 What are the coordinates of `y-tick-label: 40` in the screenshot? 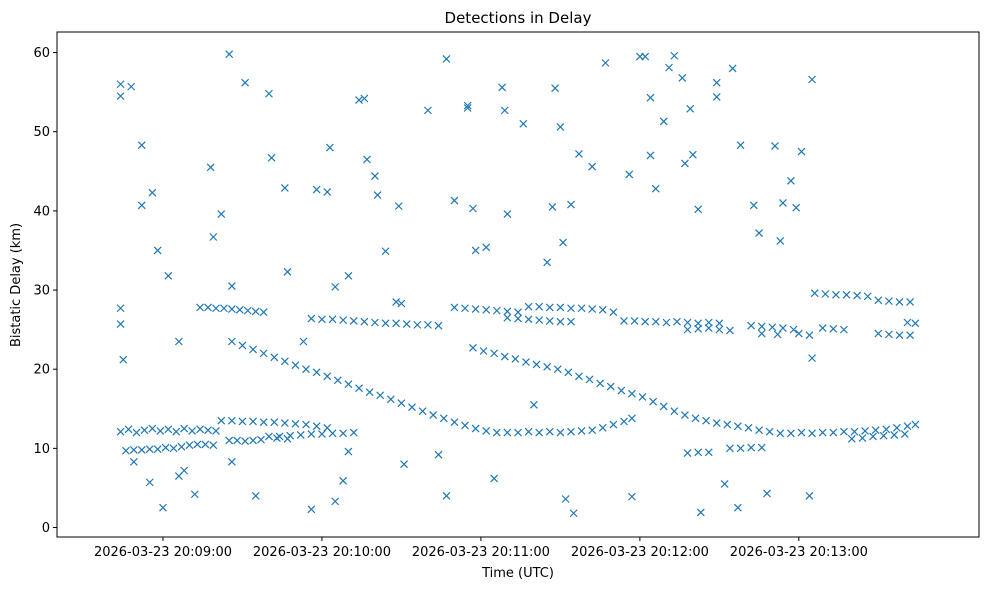 It's located at (41, 211).